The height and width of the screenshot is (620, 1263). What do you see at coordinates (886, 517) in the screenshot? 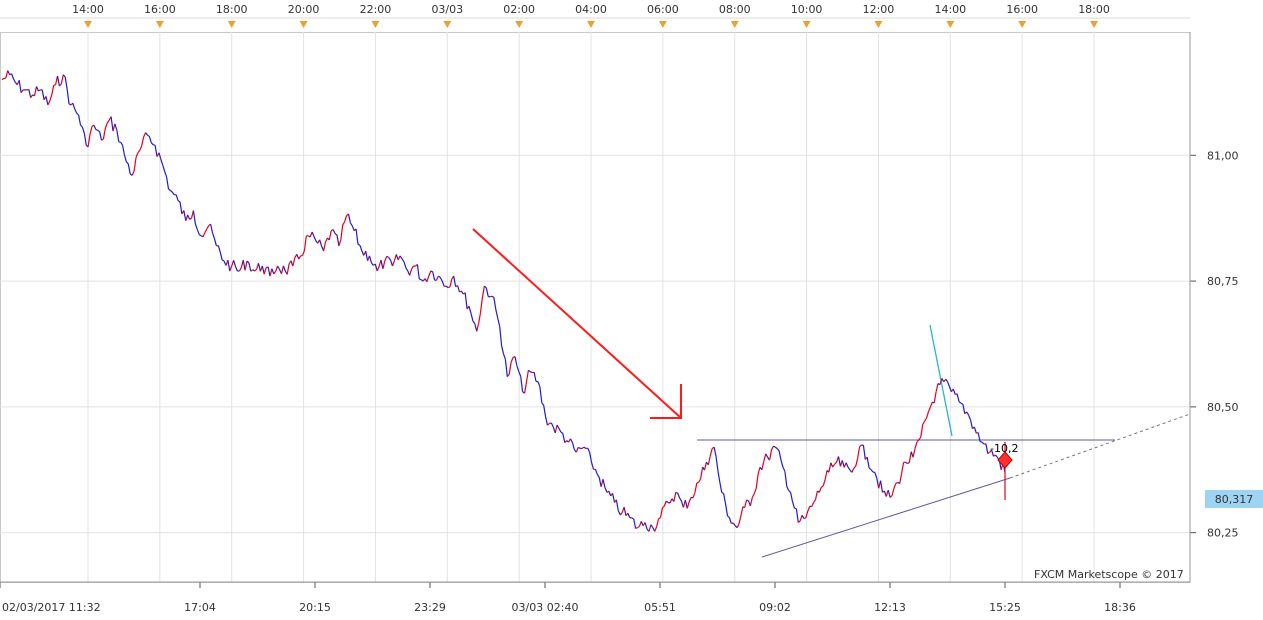
I see `support-trendline` at bounding box center [886, 517].